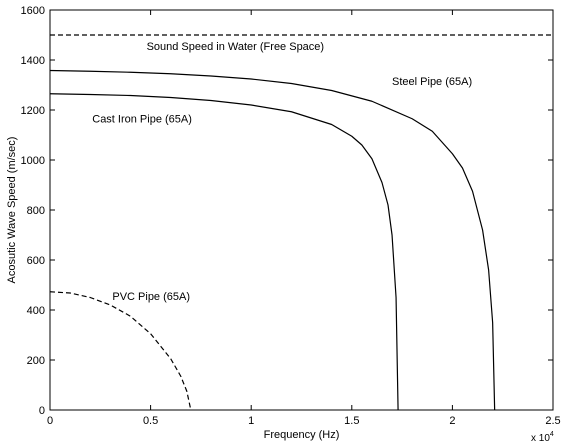 This screenshot has height=445, width=565. I want to click on x-axis-exponent-label: x 104, so click(542, 437).